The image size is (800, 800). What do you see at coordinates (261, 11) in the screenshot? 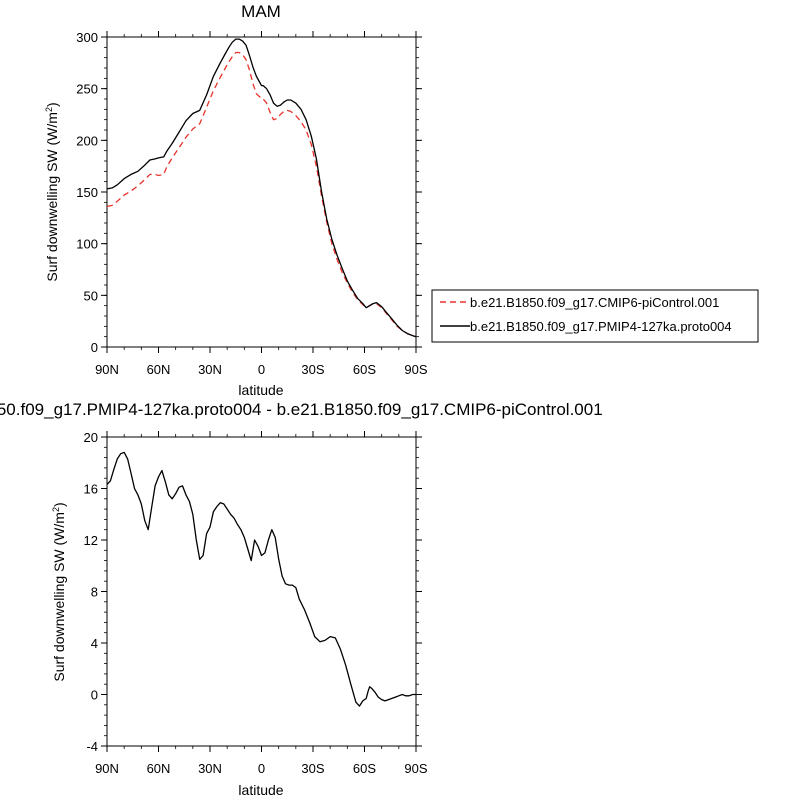
I see `top-title: MAM` at bounding box center [261, 11].